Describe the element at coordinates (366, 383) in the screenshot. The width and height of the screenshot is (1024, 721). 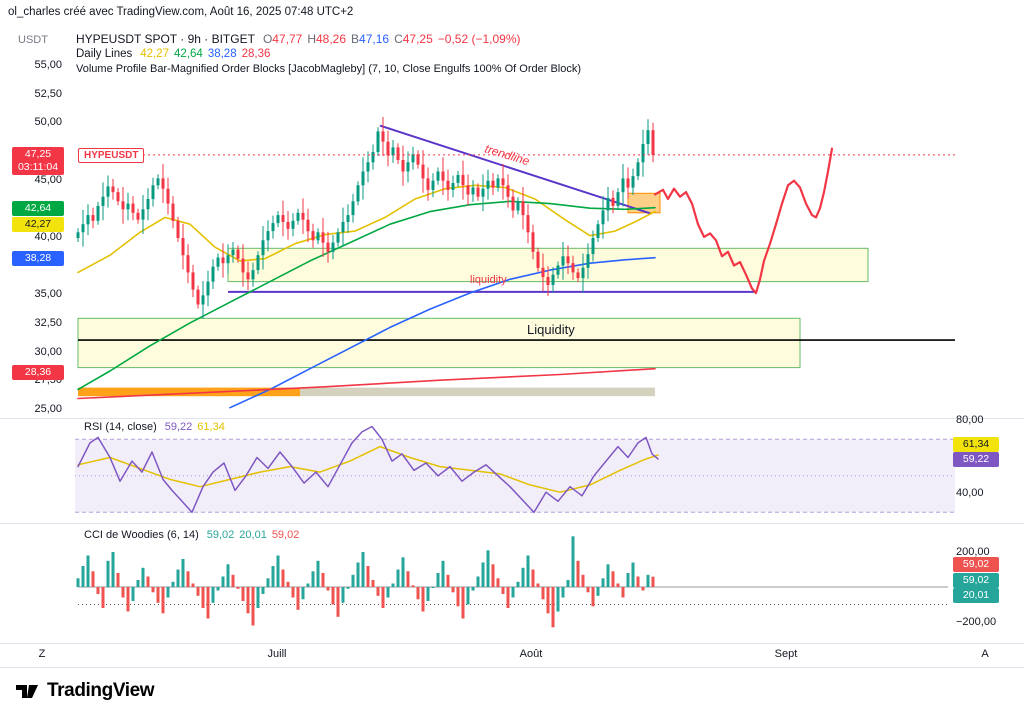
I see `daily-line-red` at that location.